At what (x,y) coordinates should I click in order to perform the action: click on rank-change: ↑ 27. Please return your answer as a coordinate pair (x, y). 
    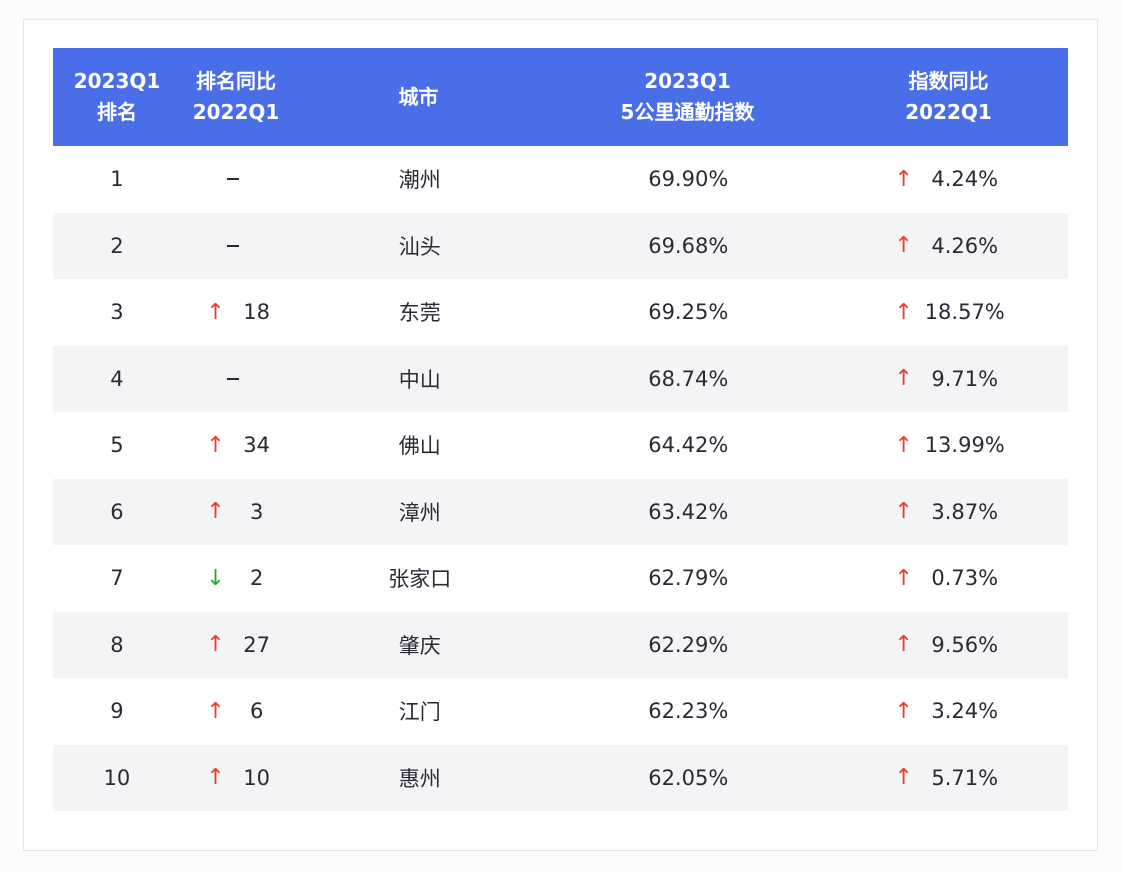
    Looking at the image, I should click on (238, 644).